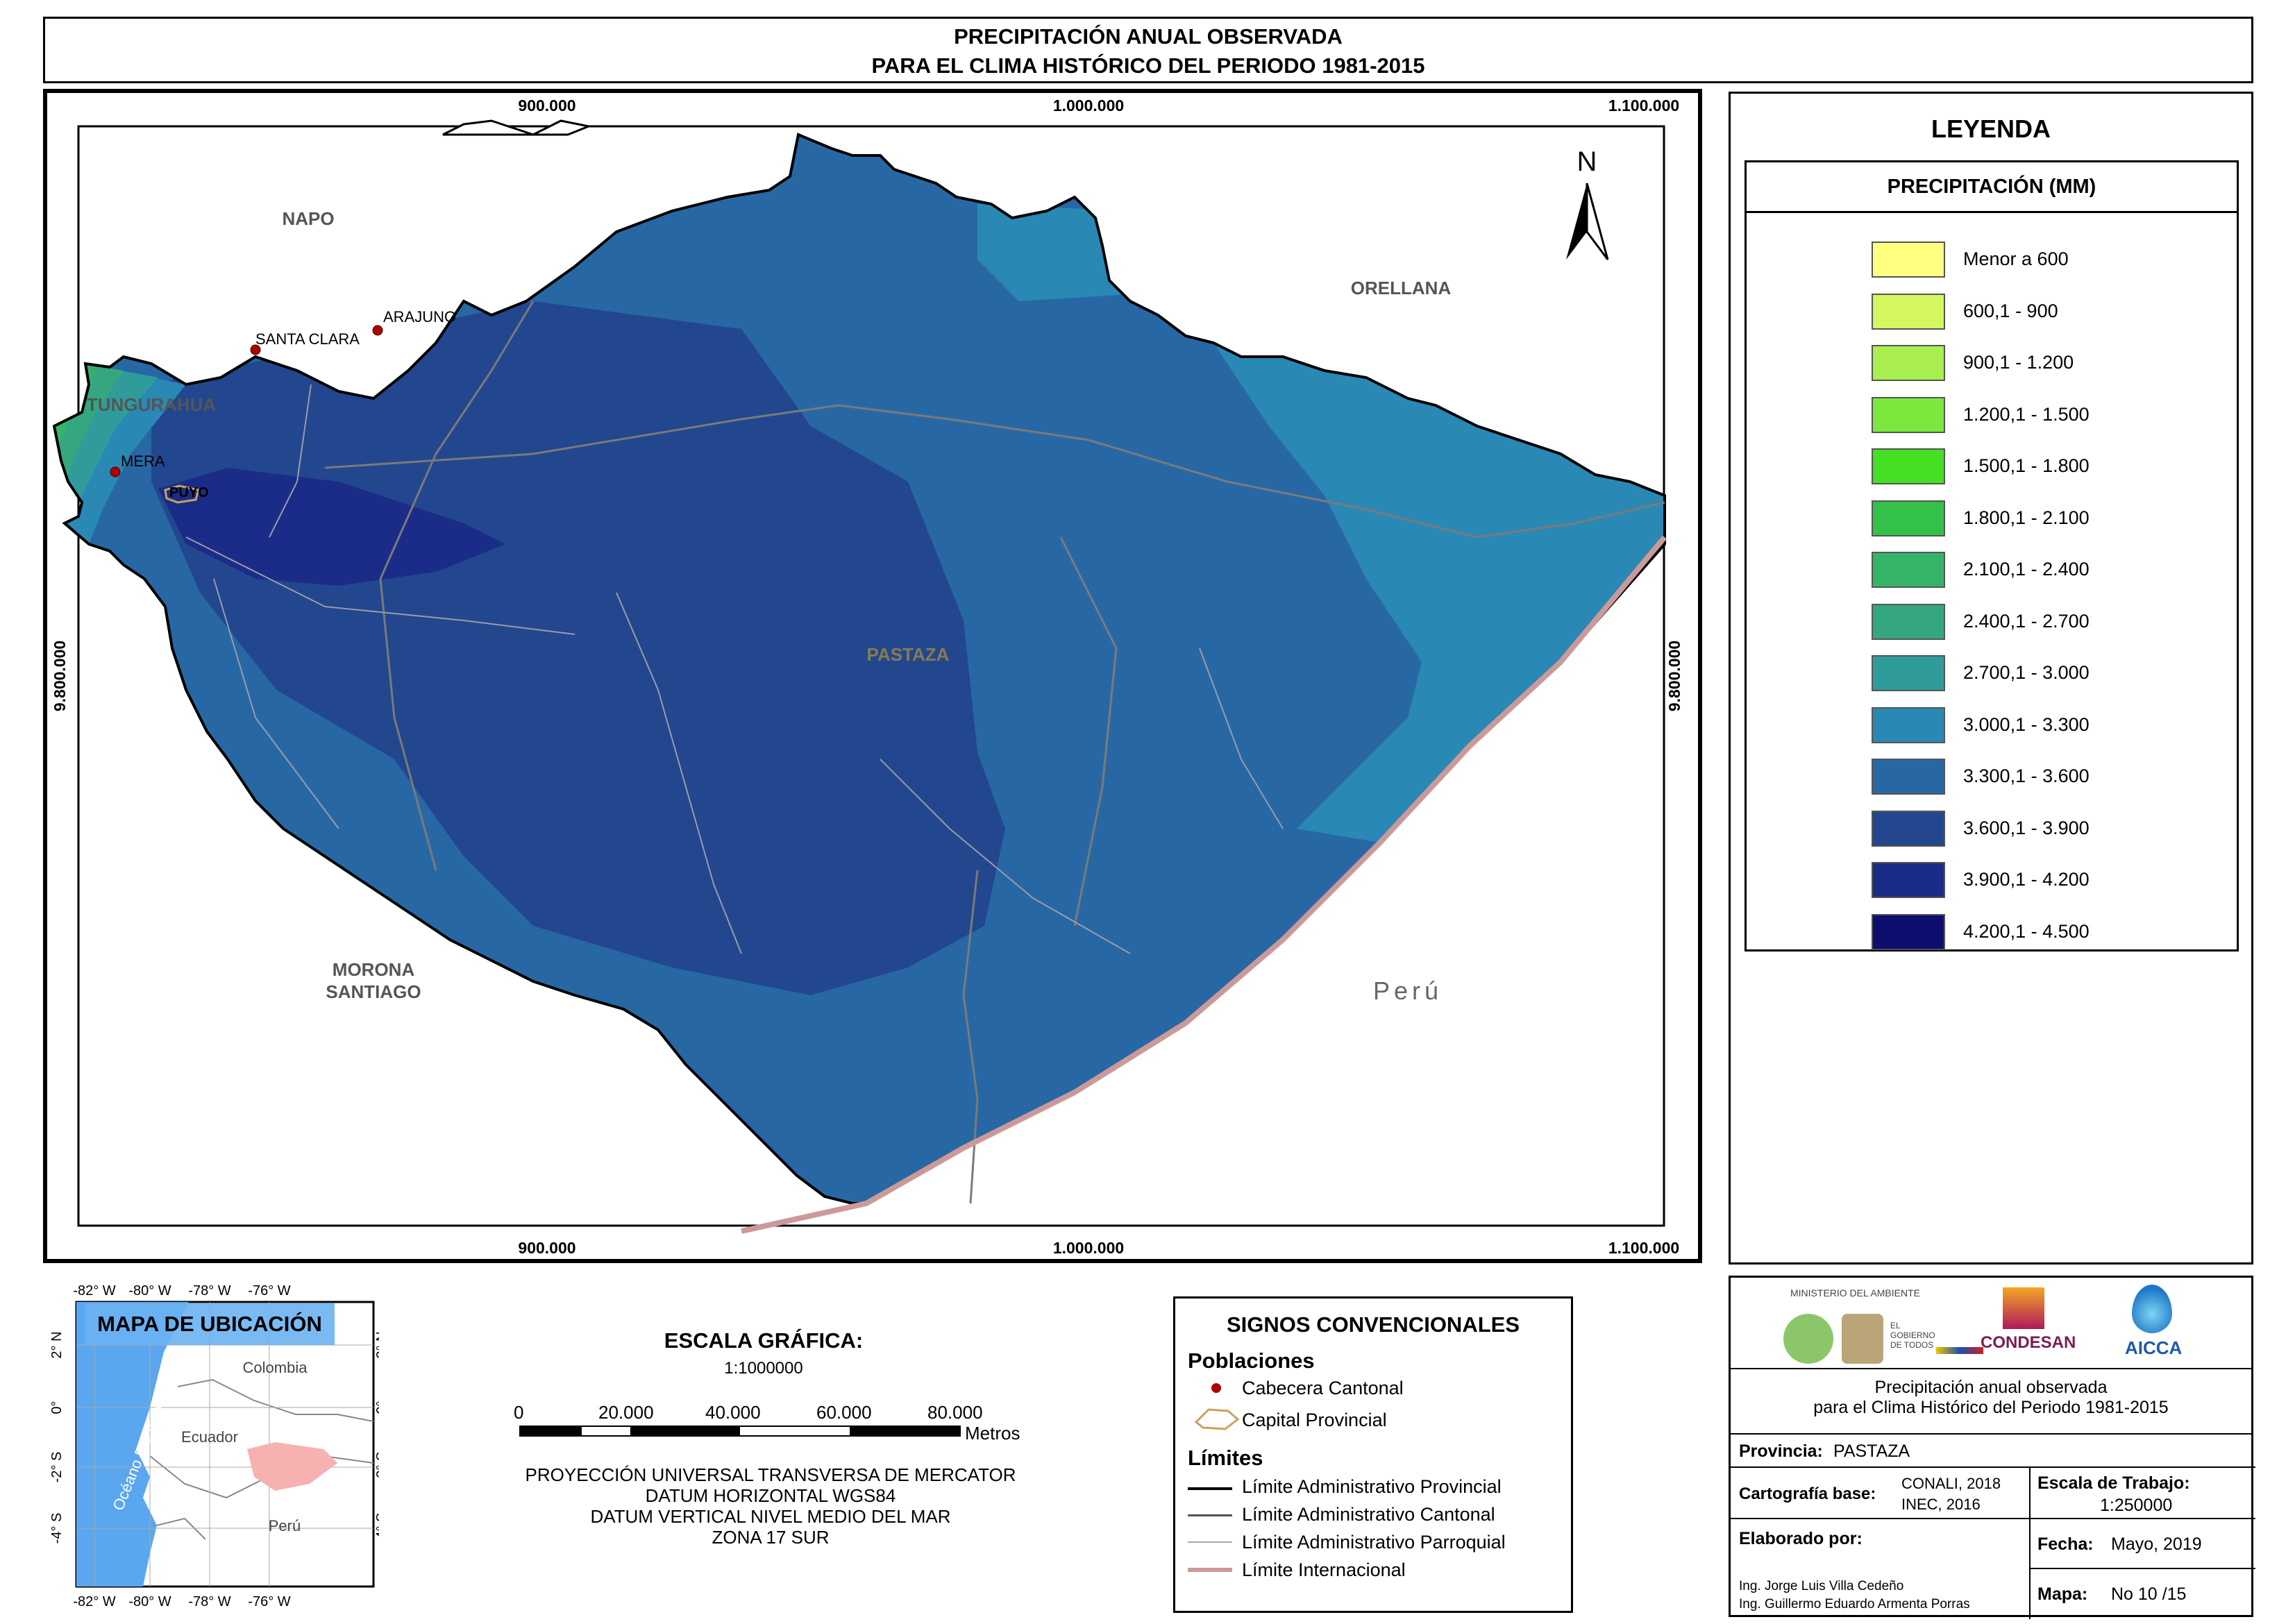 The image size is (2295, 1624). I want to click on grid-label-bottom-3: 1.100.000, so click(1643, 1248).